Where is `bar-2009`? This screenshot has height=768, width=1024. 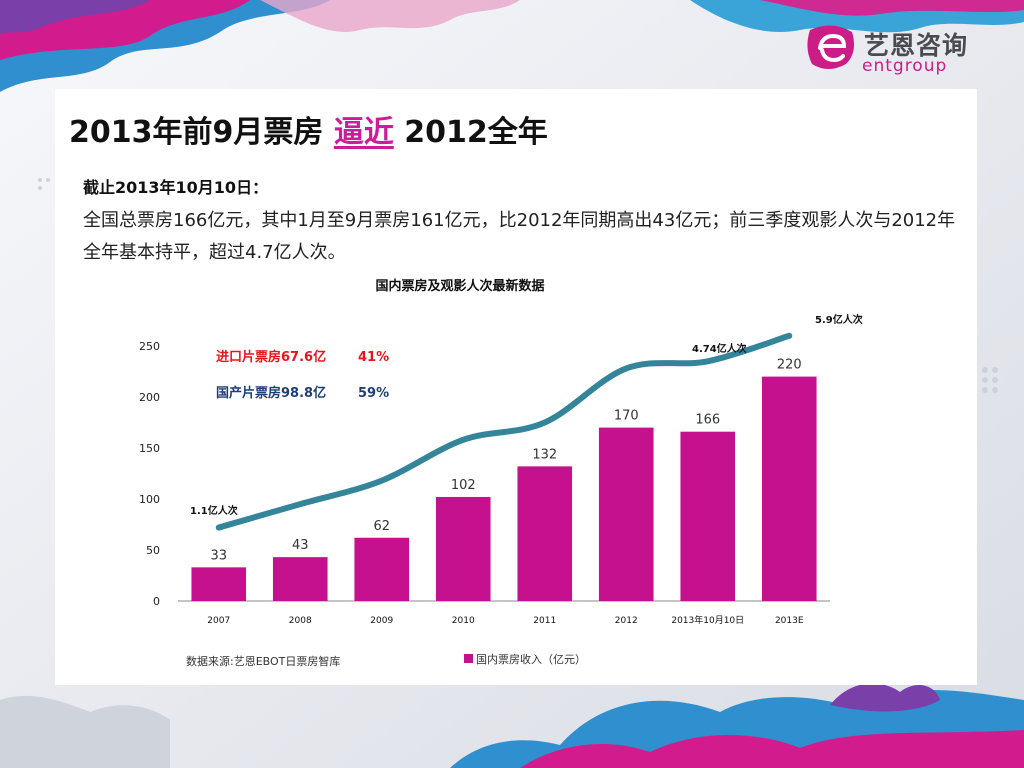
bar-2009 is located at coordinates (382, 569).